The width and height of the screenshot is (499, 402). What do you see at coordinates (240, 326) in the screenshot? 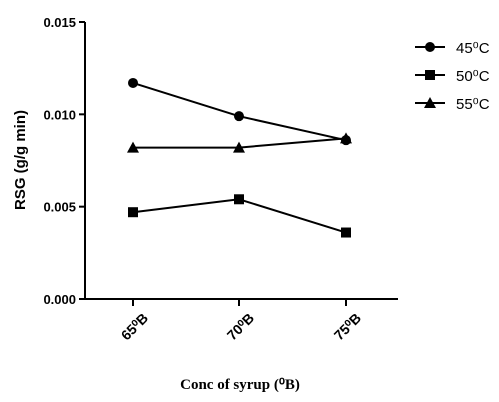
I see `x-tick-label: 70⁰B` at bounding box center [240, 326].